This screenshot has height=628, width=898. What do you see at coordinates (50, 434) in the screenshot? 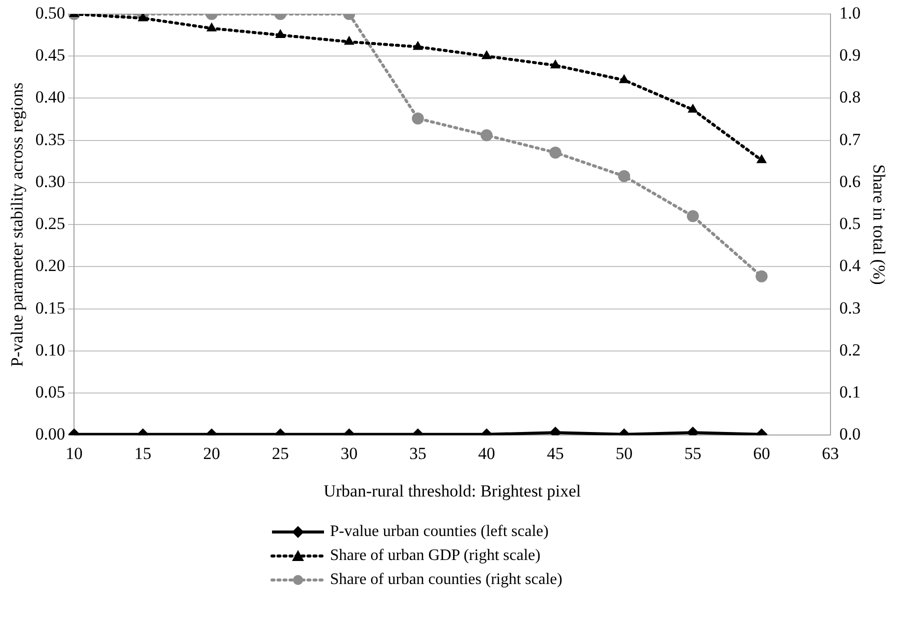
I see `y-tick-label: 0.00` at bounding box center [50, 434].